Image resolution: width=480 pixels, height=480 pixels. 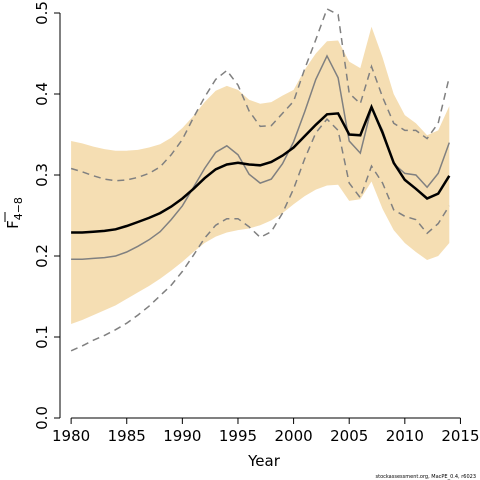 I want to click on y-axis-title-main: F, so click(x=13, y=224).